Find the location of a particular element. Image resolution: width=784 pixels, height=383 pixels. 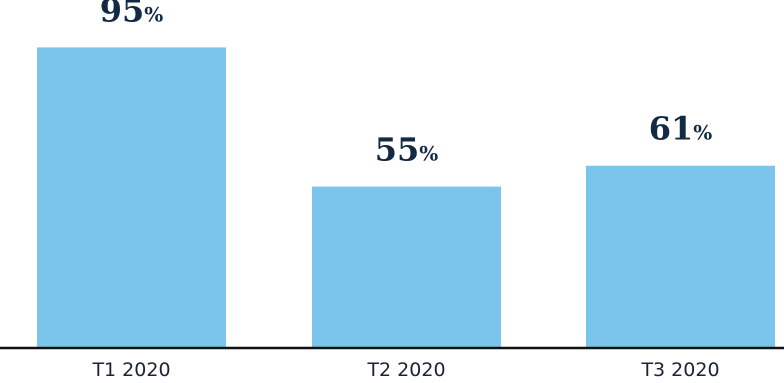

bar-value-number: 95 is located at coordinates (122, 14).